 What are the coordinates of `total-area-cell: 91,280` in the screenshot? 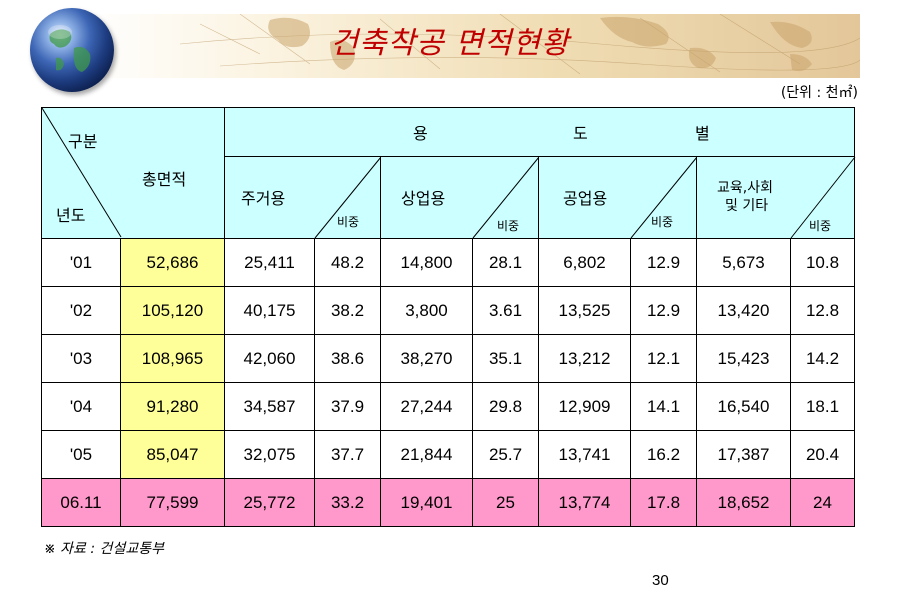 It's located at (172, 406).